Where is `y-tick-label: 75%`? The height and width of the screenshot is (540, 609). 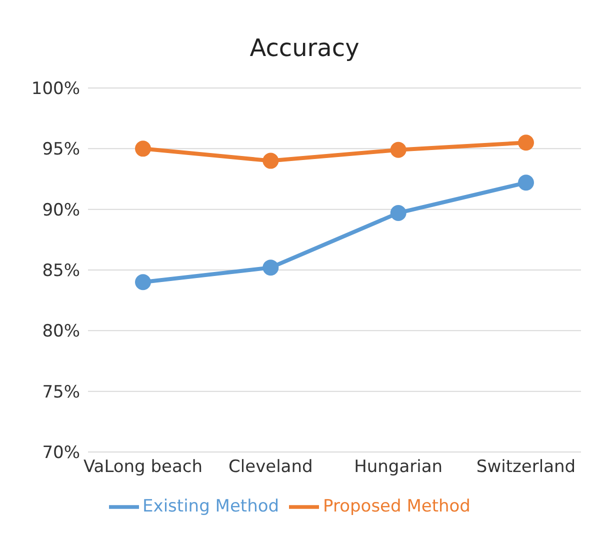 y-tick-label: 75% is located at coordinates (61, 392).